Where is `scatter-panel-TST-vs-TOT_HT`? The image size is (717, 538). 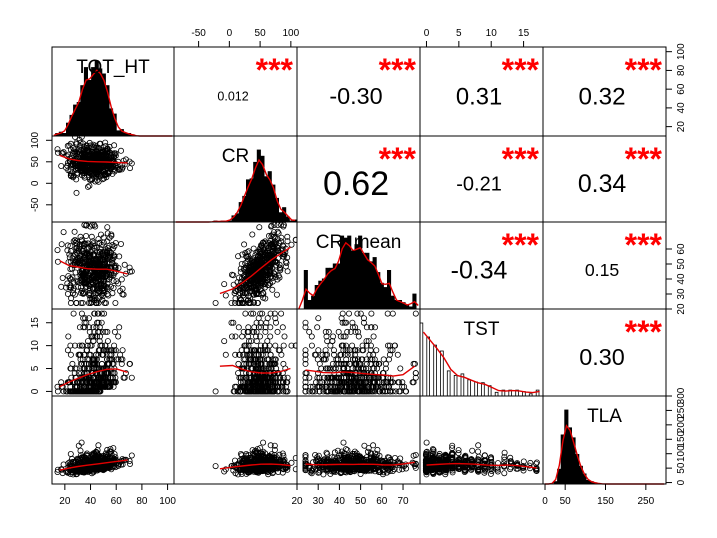 scatter-panel-TST-vs-TOT_HT is located at coordinates (94, 352).